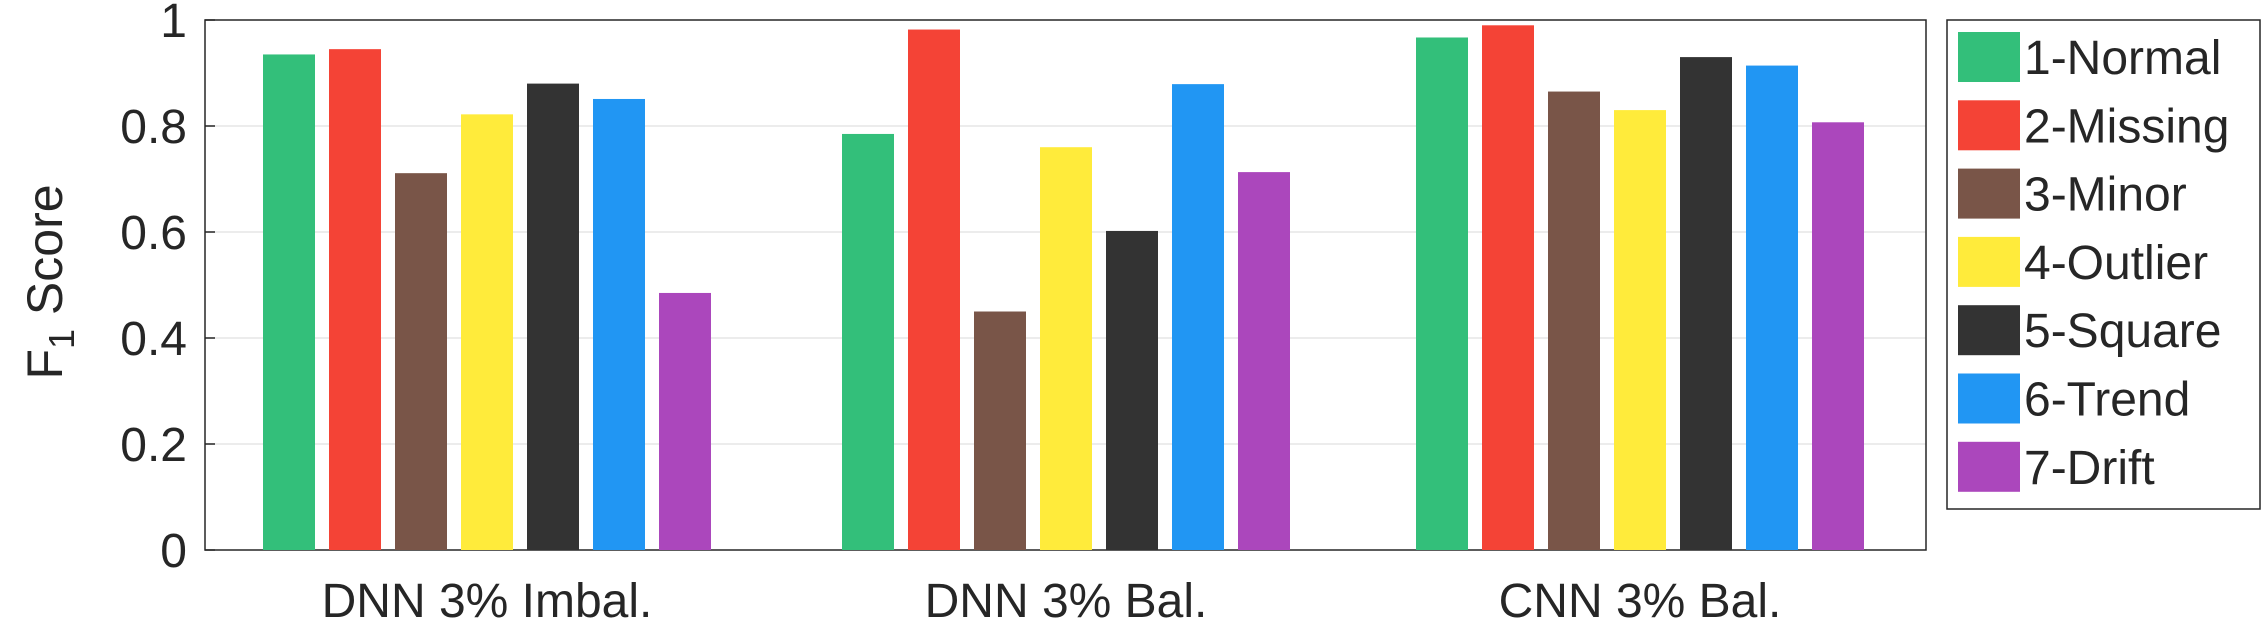 This screenshot has height=625, width=2266. I want to click on x-tick-label: DNN 3% Bal., so click(1066, 600).